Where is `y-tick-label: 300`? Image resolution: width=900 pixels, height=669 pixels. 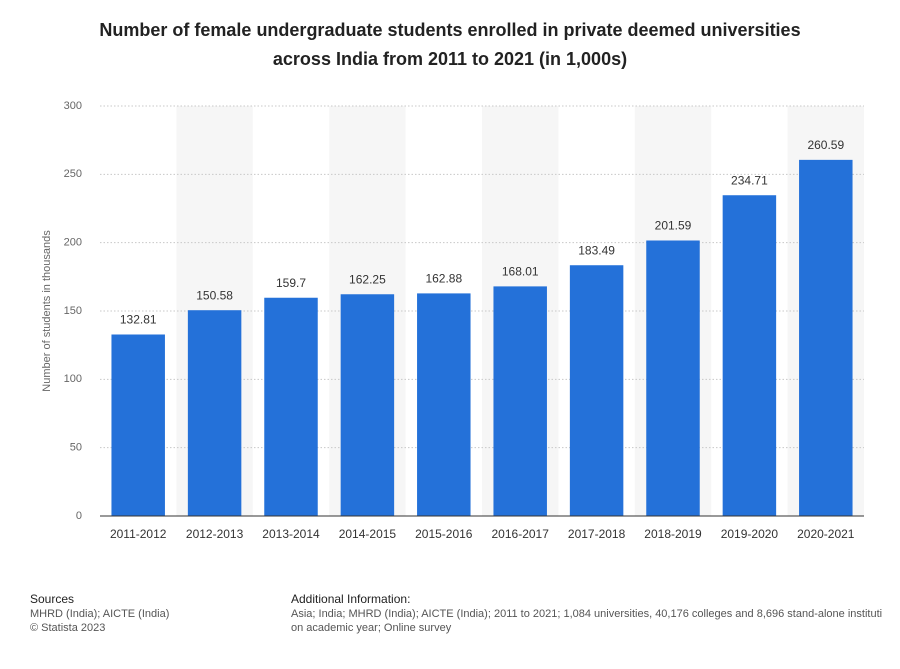 y-tick-label: 300 is located at coordinates (73, 106).